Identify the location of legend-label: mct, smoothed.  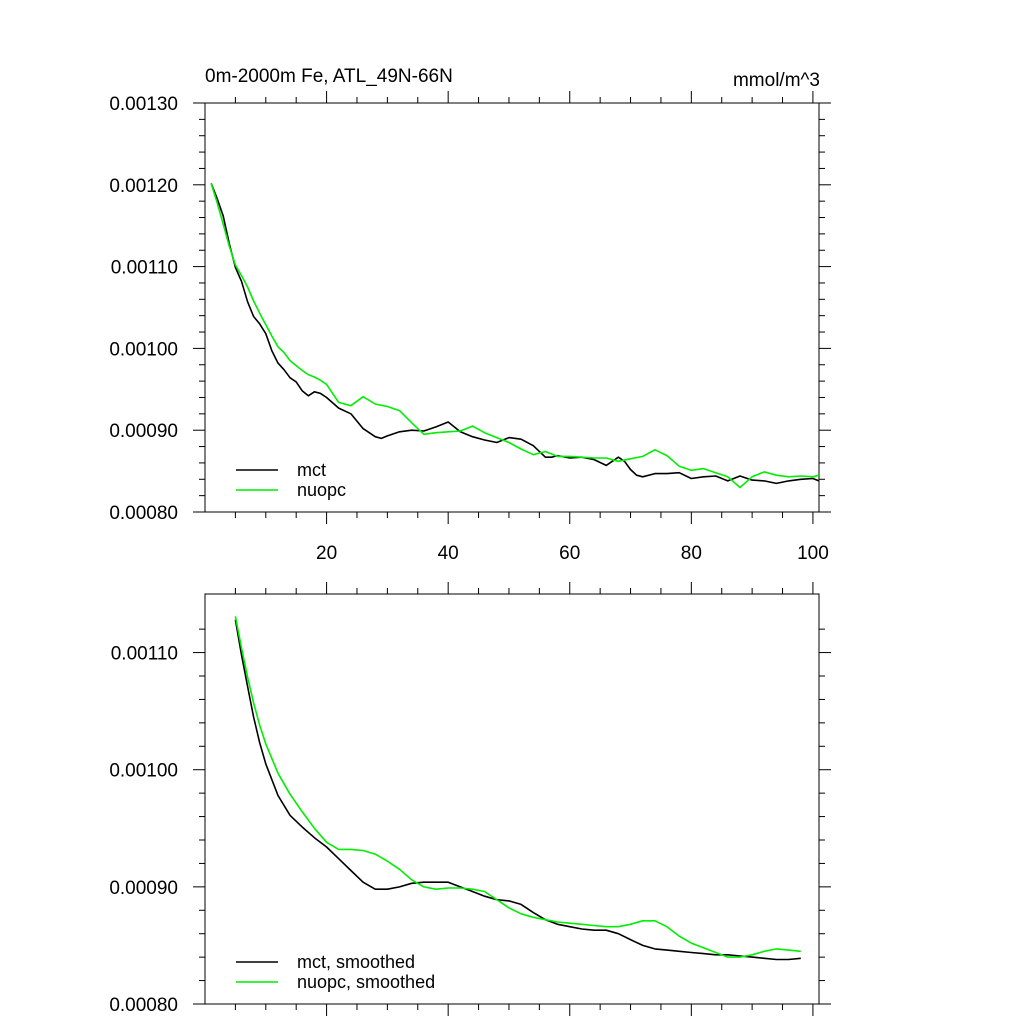
(356, 962).